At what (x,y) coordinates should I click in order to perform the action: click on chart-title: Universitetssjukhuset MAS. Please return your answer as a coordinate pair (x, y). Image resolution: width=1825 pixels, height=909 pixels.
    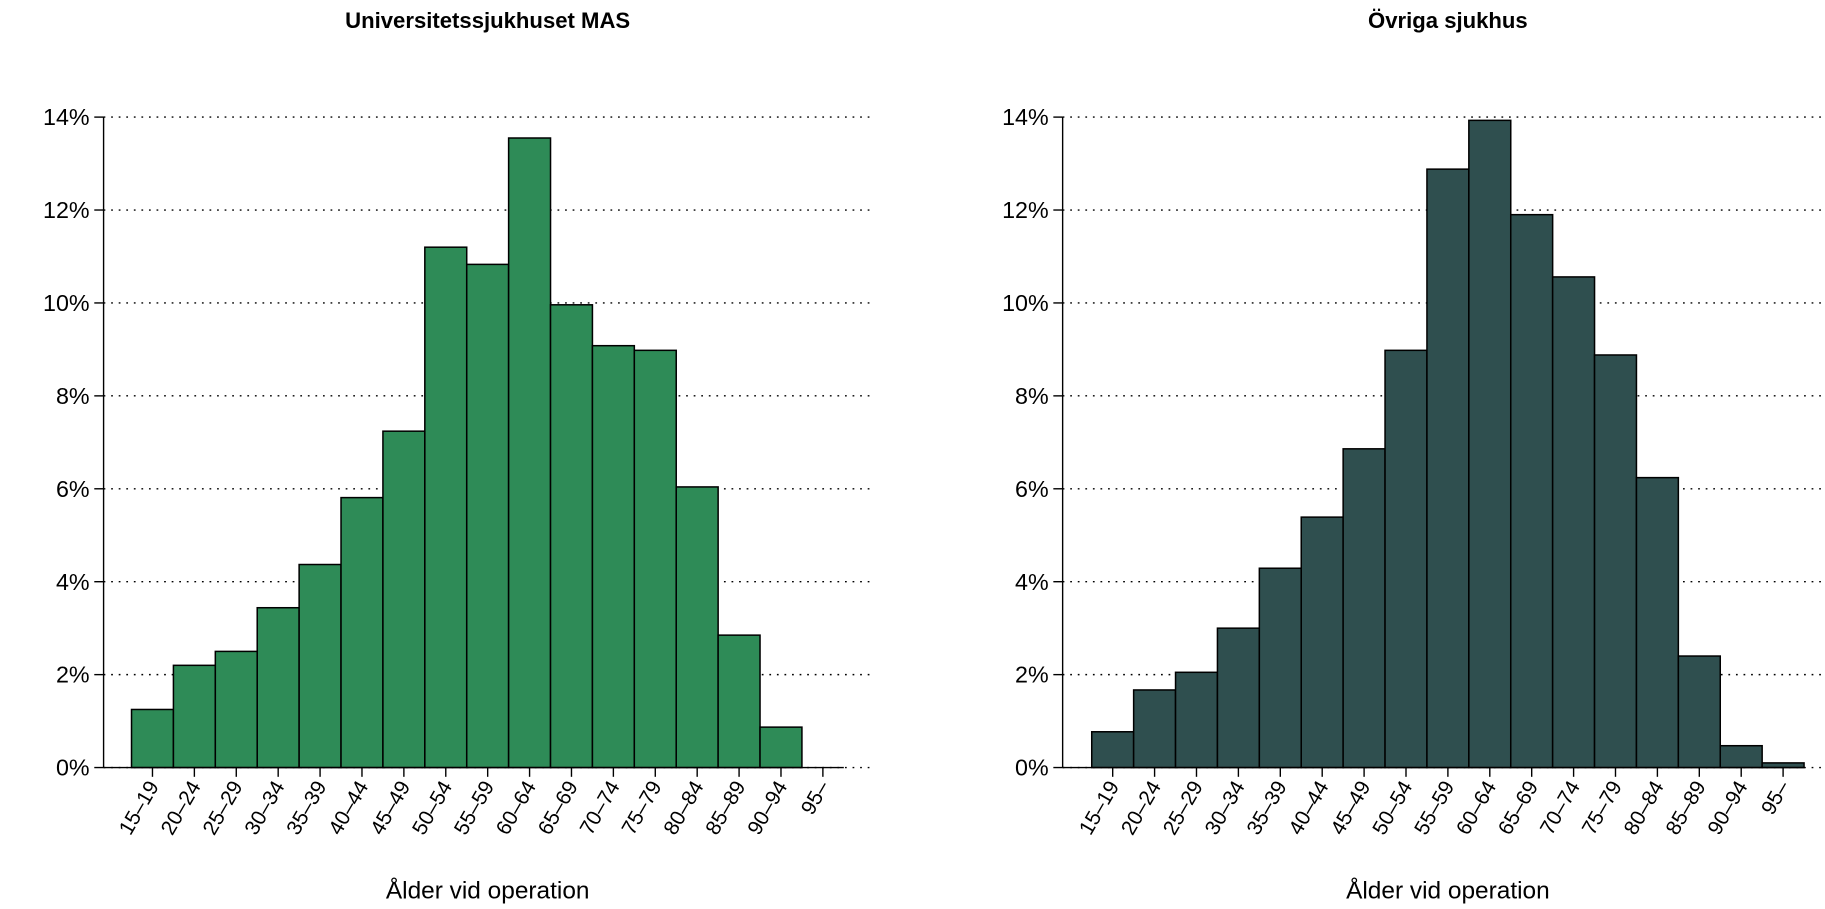
    Looking at the image, I should click on (487, 20).